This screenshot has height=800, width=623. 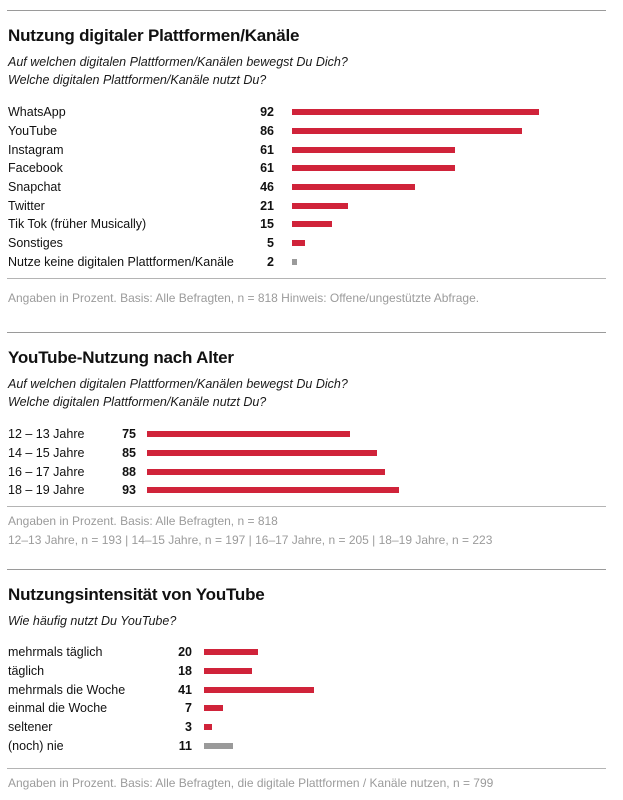 I want to click on category-label: Twitter, so click(x=26, y=205).